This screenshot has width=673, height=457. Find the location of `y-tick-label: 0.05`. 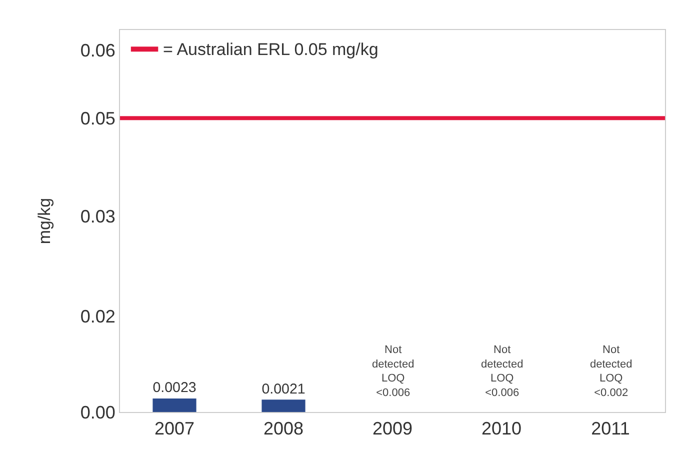

y-tick-label: 0.05 is located at coordinates (98, 118).